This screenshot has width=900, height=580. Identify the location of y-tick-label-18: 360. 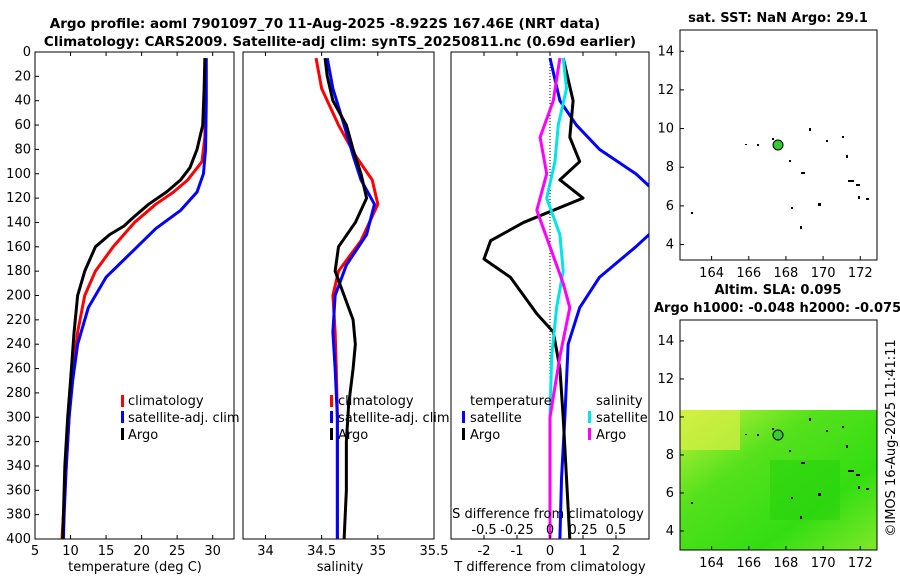
(18, 490).